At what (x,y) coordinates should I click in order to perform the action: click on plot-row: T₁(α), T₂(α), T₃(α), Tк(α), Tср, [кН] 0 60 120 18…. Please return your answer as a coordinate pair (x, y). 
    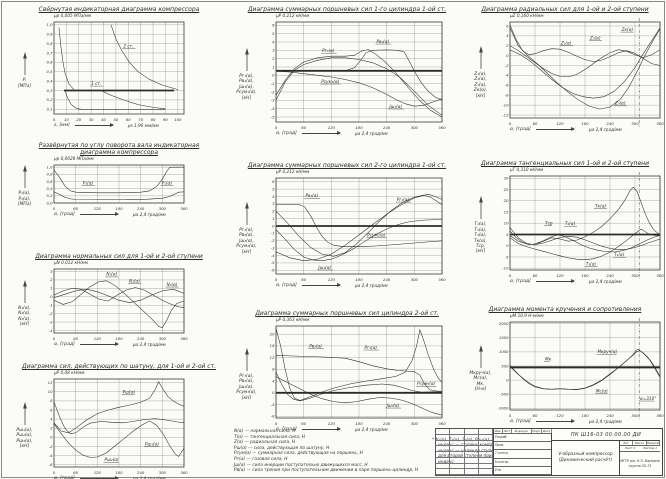
    Looking at the image, I should click on (565, 225).